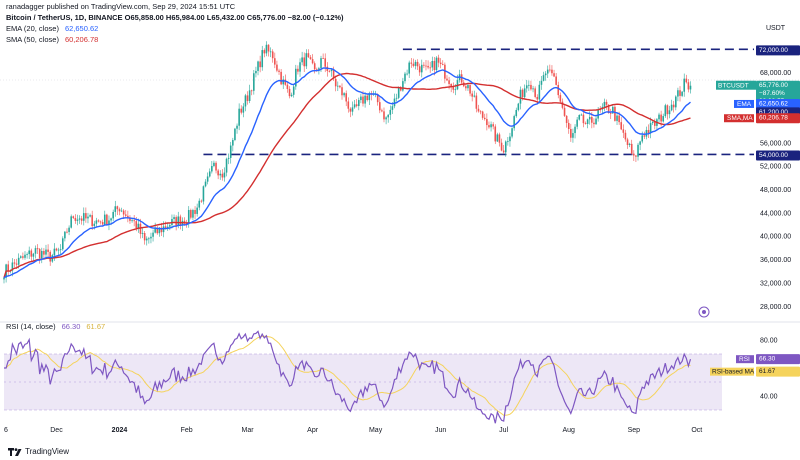 The image size is (800, 460). What do you see at coordinates (775, 167) in the screenshot?
I see `y-tick-label: 52,000.00` at bounding box center [775, 167].